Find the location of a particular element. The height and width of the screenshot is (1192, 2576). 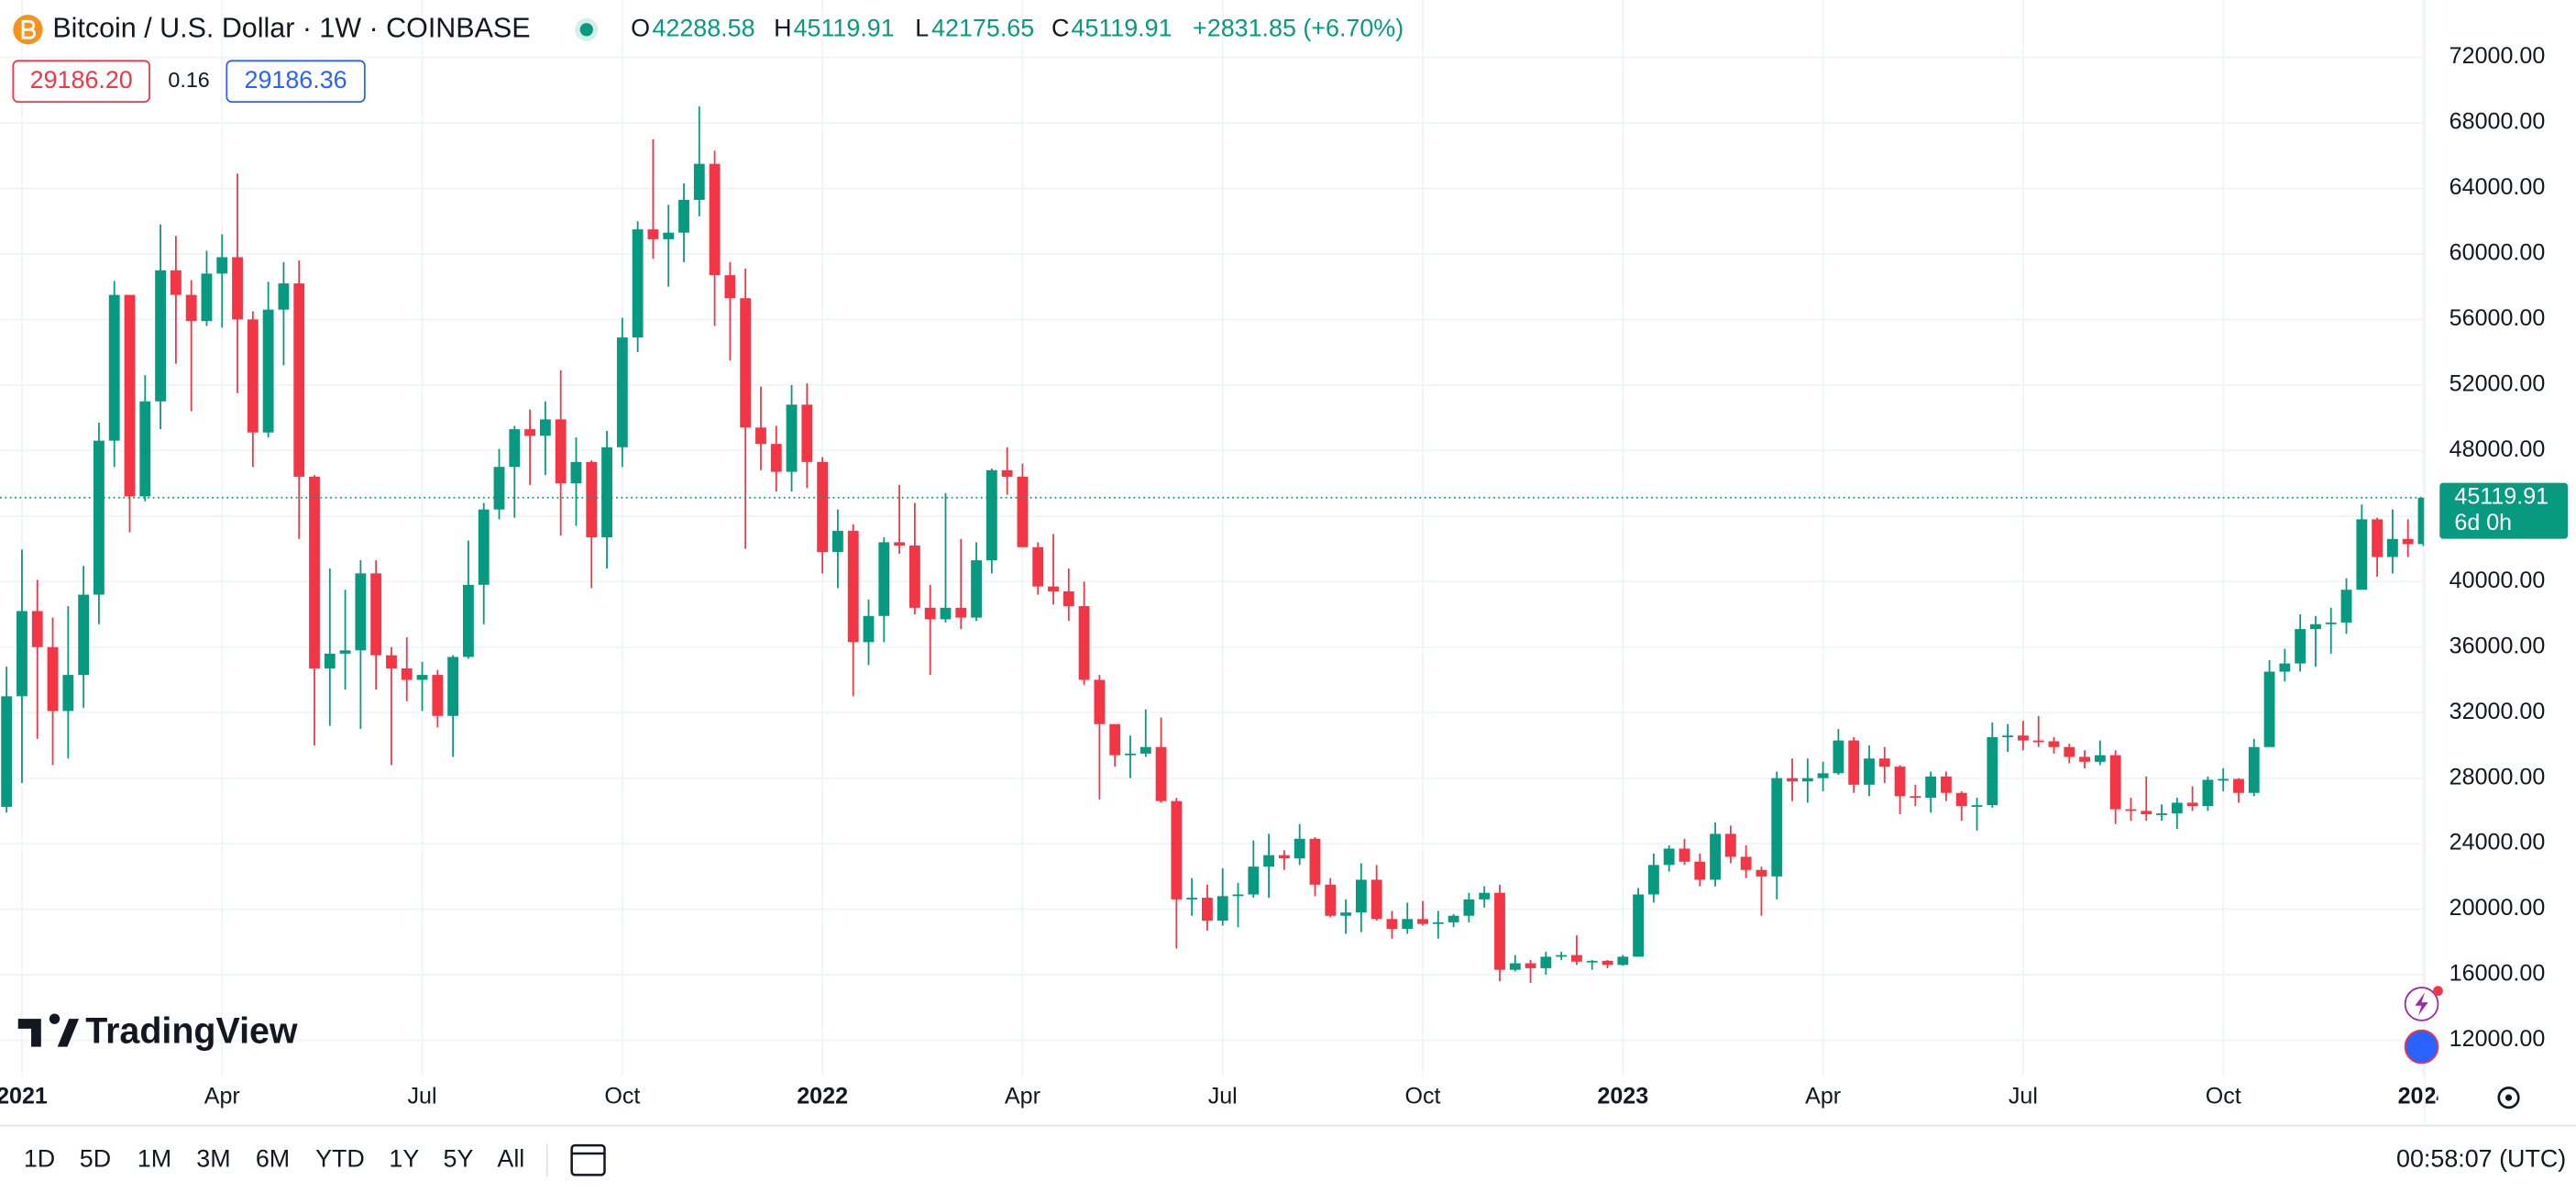

symbol-title: Bitcoin / U.S. Dollar · 1W · COINBASE is located at coordinates (291, 27).